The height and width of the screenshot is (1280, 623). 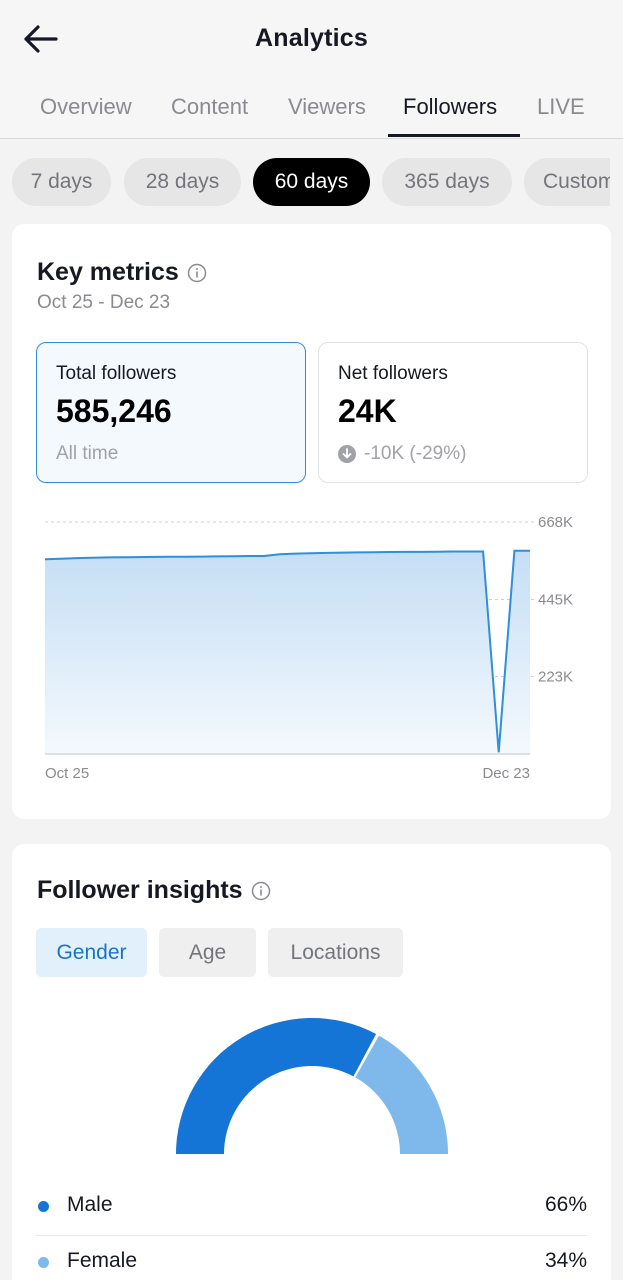 What do you see at coordinates (311, 182) in the screenshot?
I see `period-60-days: 60 days` at bounding box center [311, 182].